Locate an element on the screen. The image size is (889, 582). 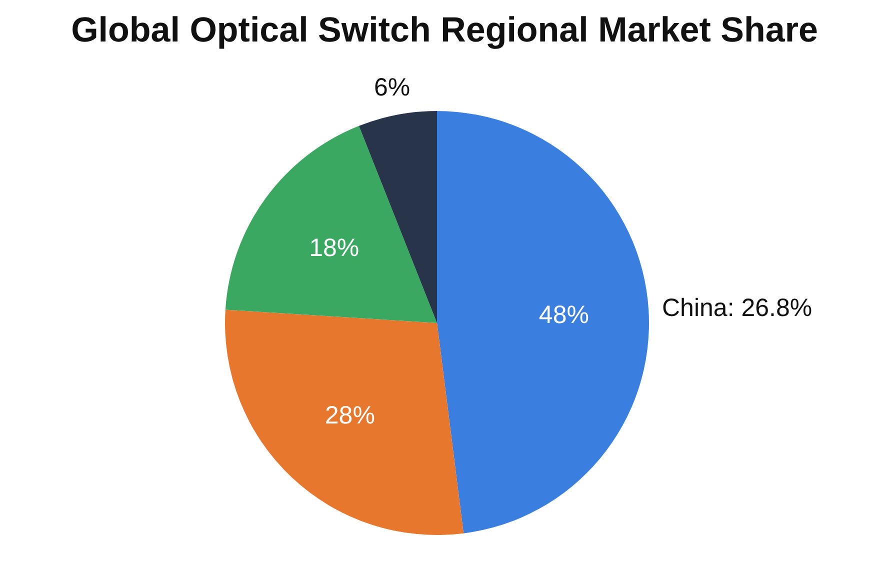
data-label: 48% is located at coordinates (563, 315).